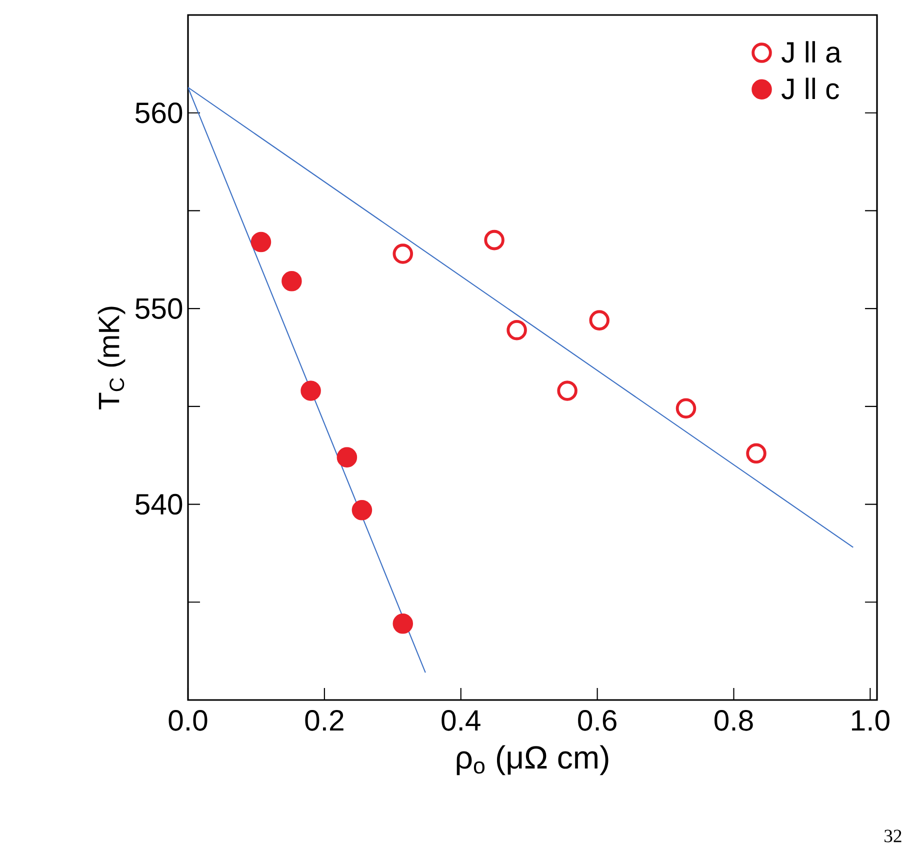  What do you see at coordinates (159, 308) in the screenshot?
I see `y-tick-label: 550` at bounding box center [159, 308].